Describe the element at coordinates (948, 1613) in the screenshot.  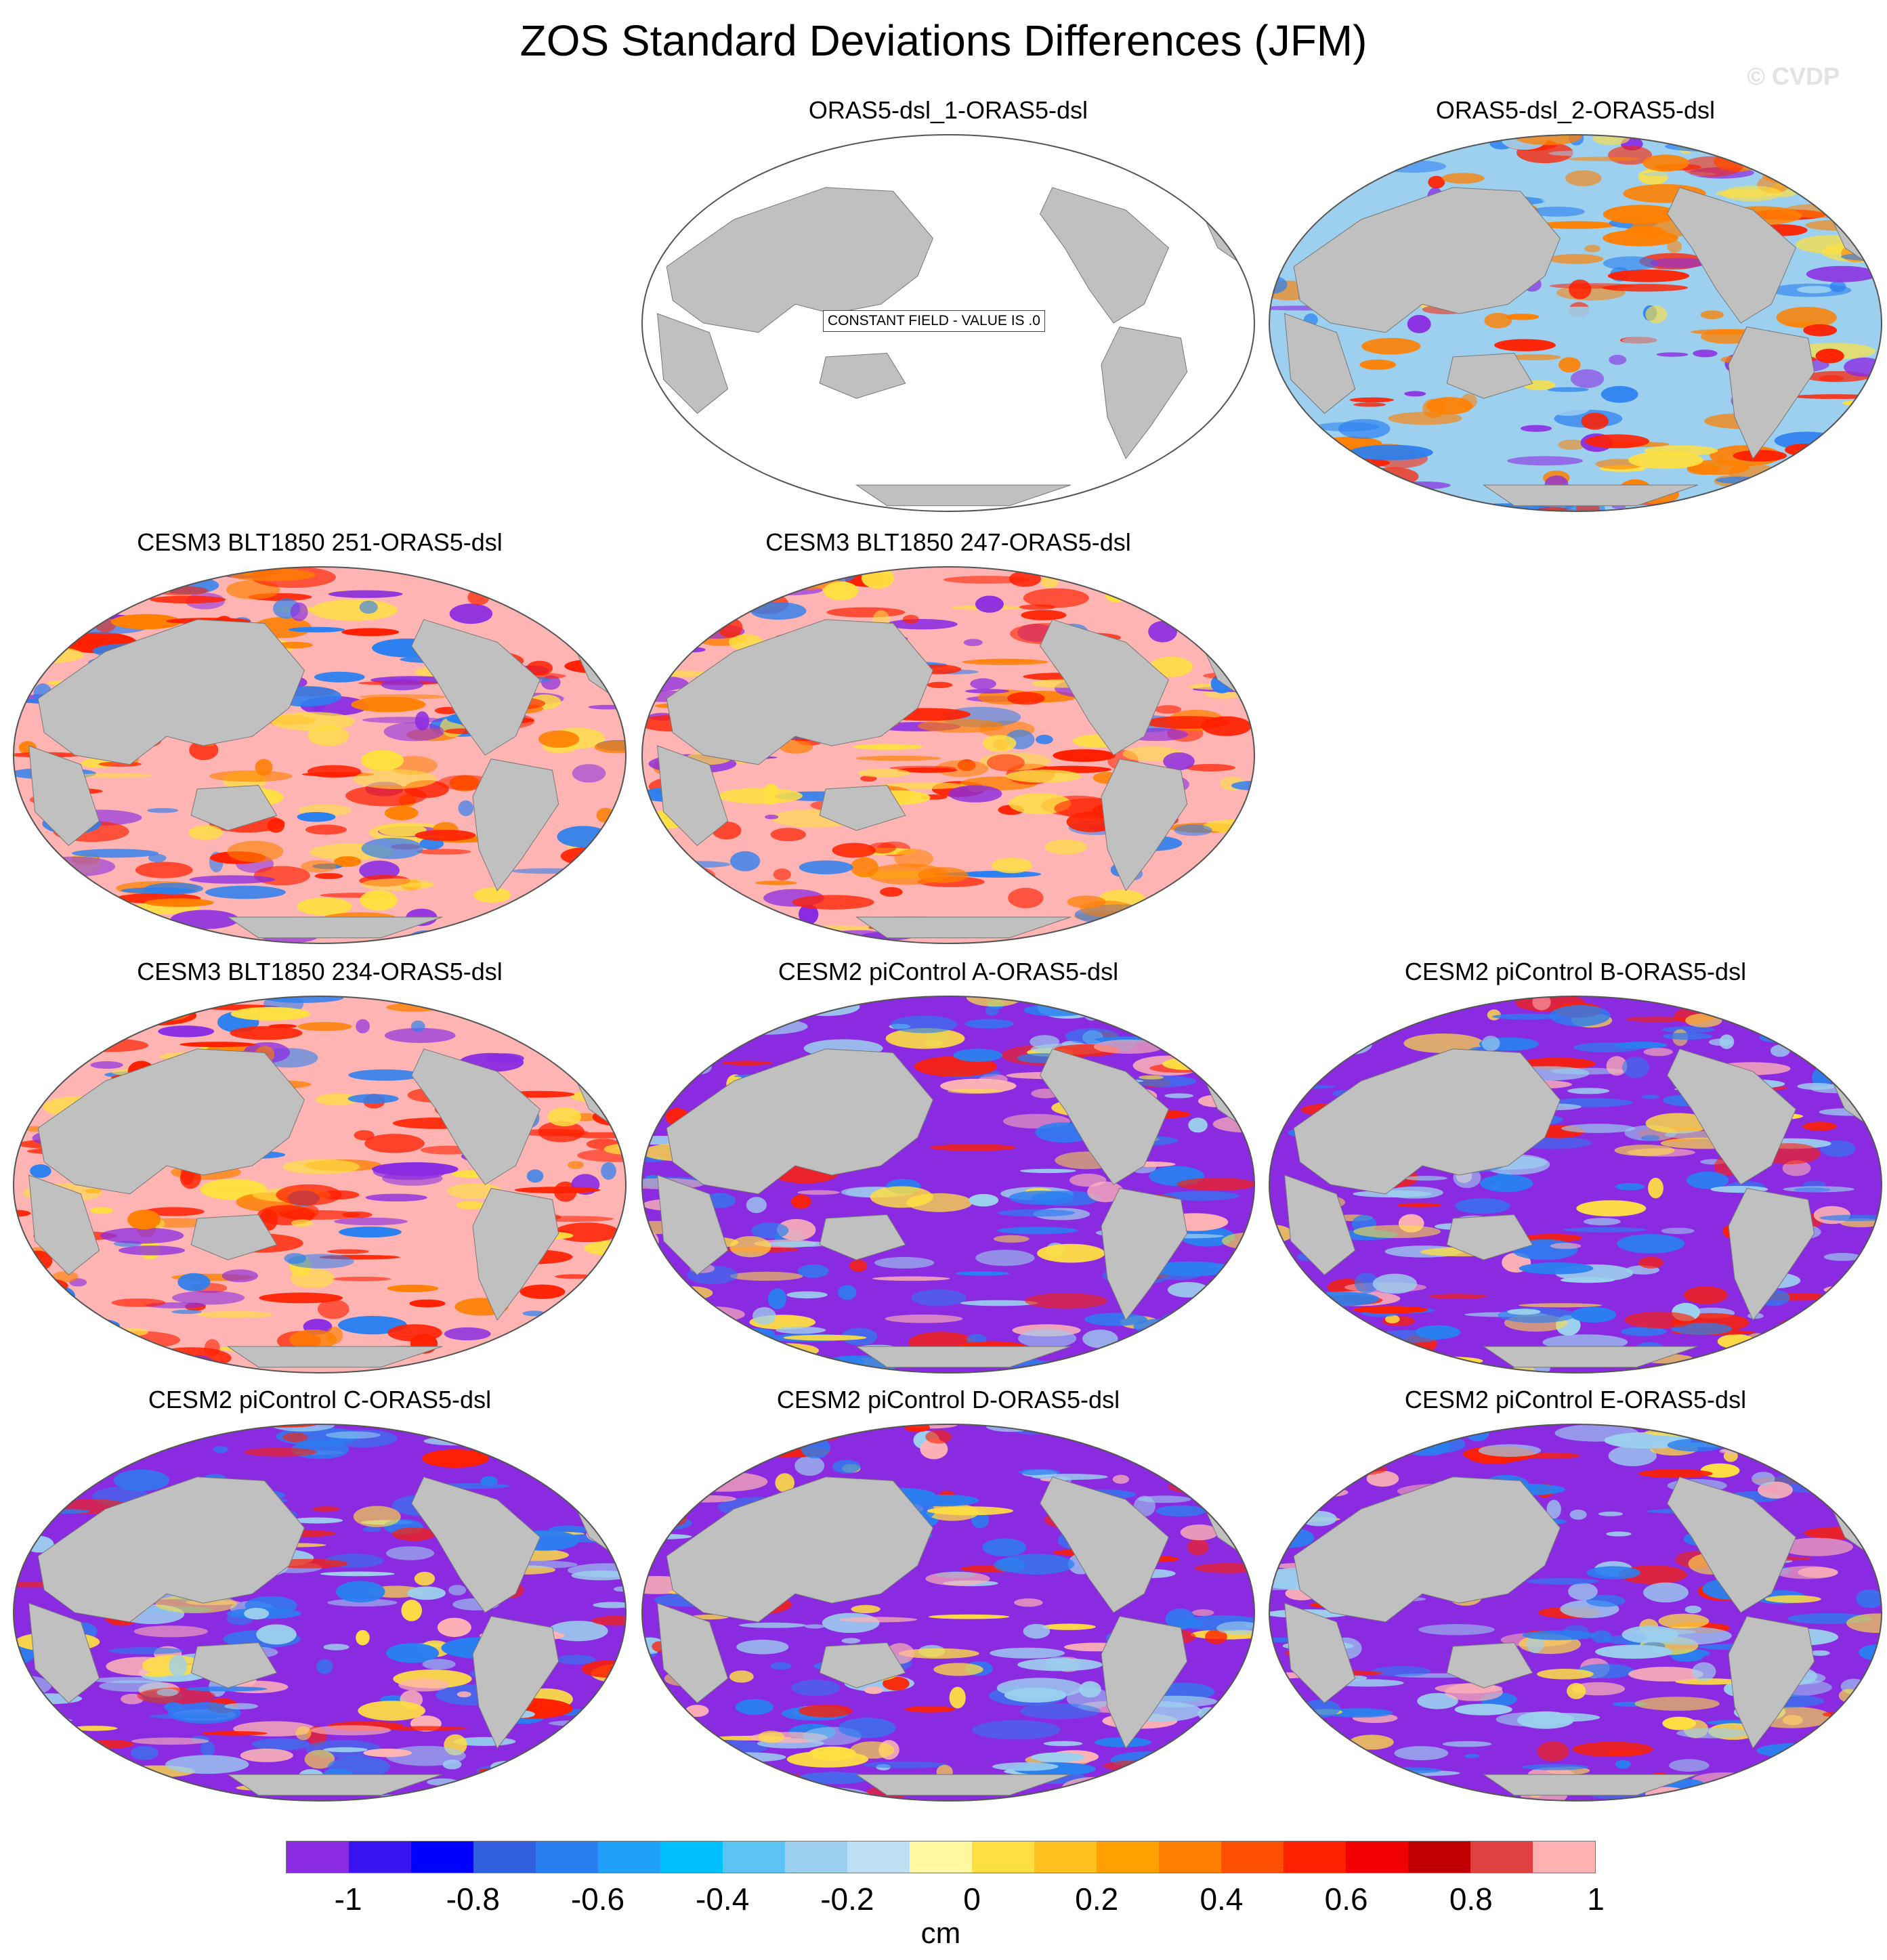
I see `map-border` at that location.